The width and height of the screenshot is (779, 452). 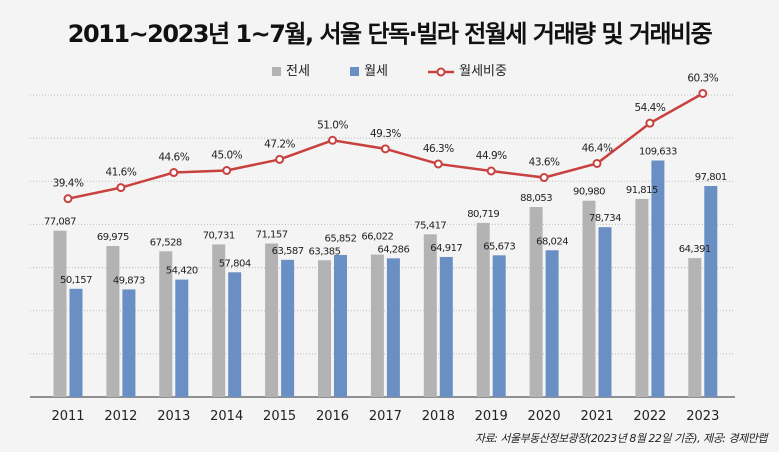 I want to click on source-note: 자료: 서울부동산정보광장(2023년 8월 22일 기준), 제공: 경제만랩, so click(x=621, y=438).